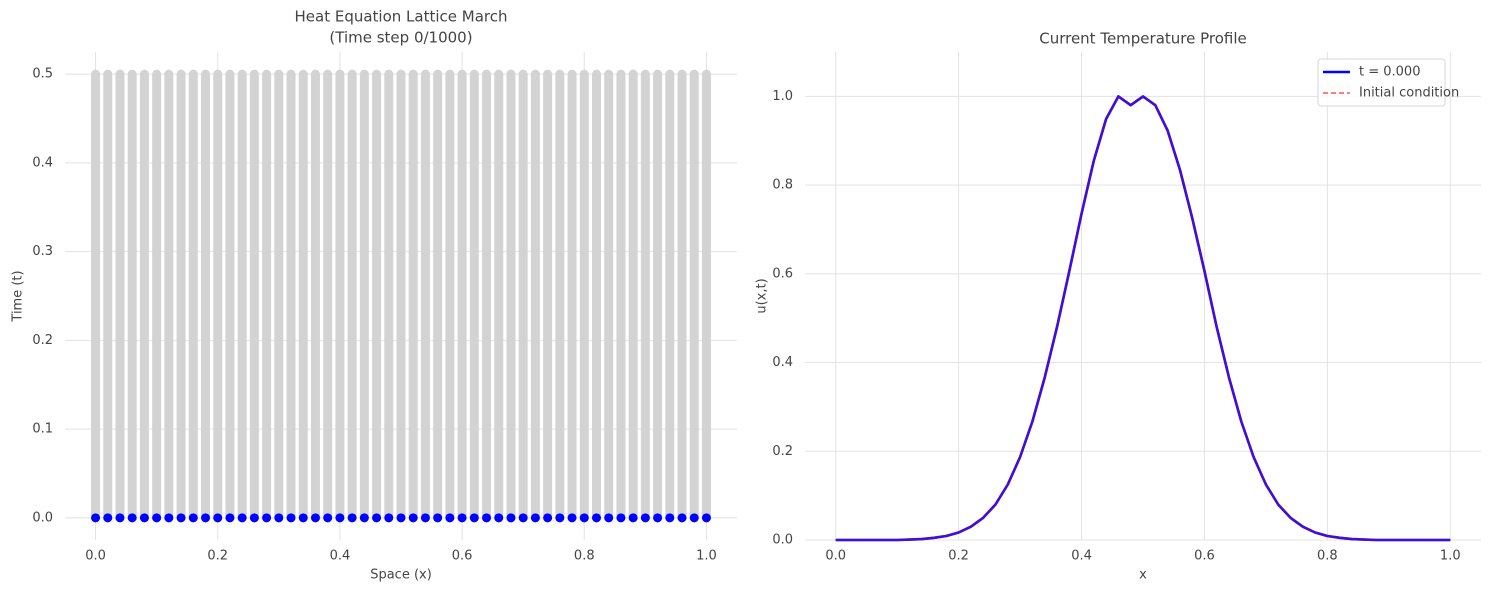 This screenshot has height=592, width=1489. I want to click on y-tick-label: 0.1, so click(42, 429).